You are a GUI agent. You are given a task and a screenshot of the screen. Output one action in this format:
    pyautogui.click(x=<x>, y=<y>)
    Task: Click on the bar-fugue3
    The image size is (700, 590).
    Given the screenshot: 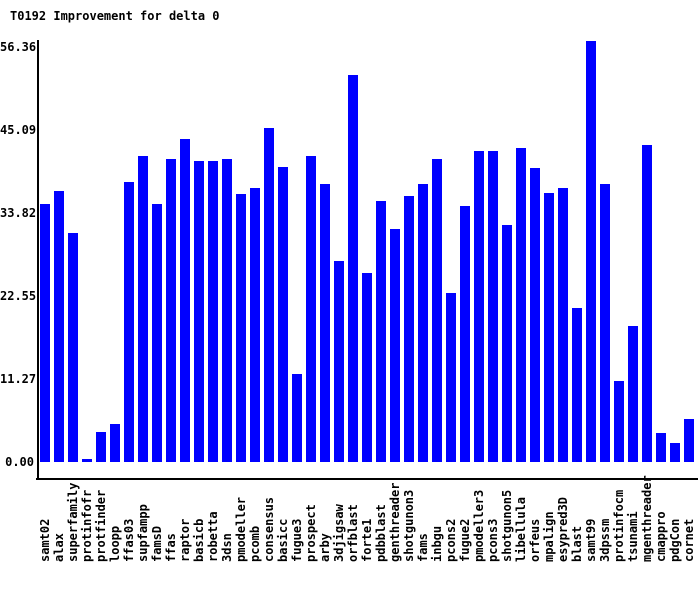 What is the action you would take?
    pyautogui.click(x=297, y=418)
    